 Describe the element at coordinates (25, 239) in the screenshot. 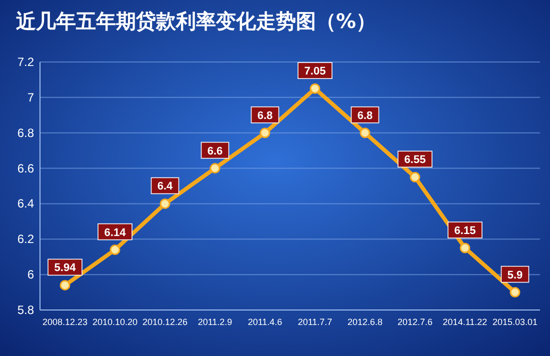

I see `y-tick-label: 6.2` at that location.